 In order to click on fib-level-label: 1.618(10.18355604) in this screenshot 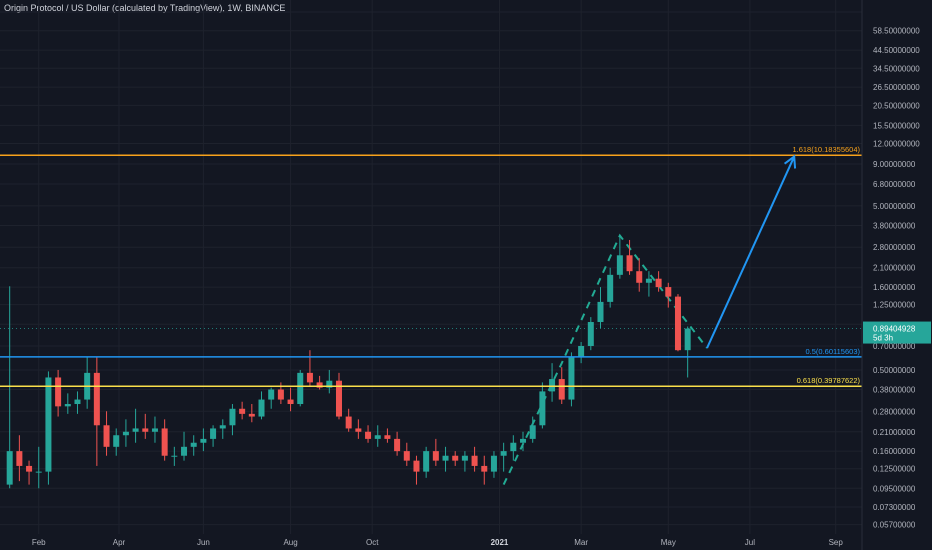, I will do `click(826, 149)`.